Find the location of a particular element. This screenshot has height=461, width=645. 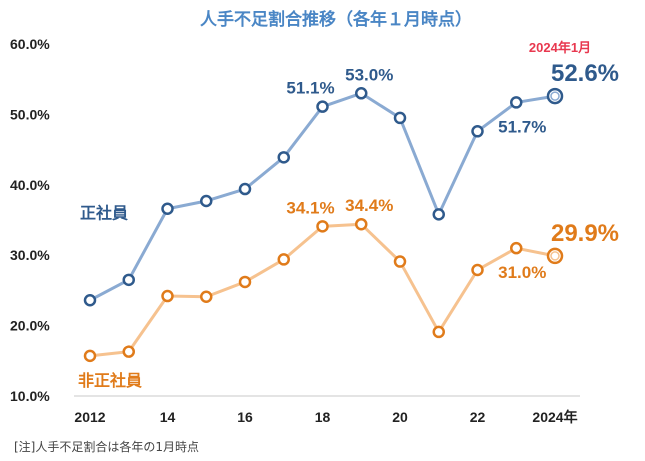

data-label: 53.0% is located at coordinates (369, 74).